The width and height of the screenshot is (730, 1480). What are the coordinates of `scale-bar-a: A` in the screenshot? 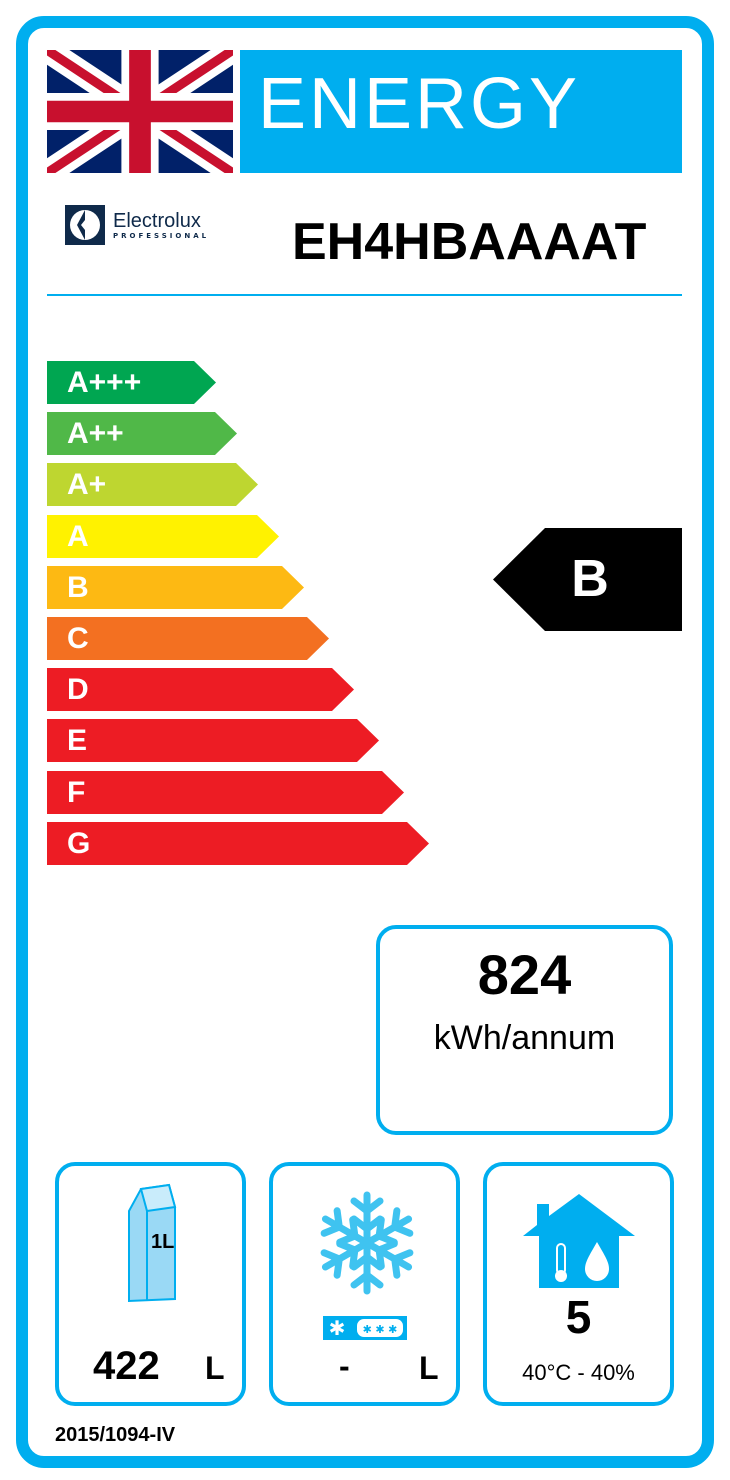 It's located at (163, 536).